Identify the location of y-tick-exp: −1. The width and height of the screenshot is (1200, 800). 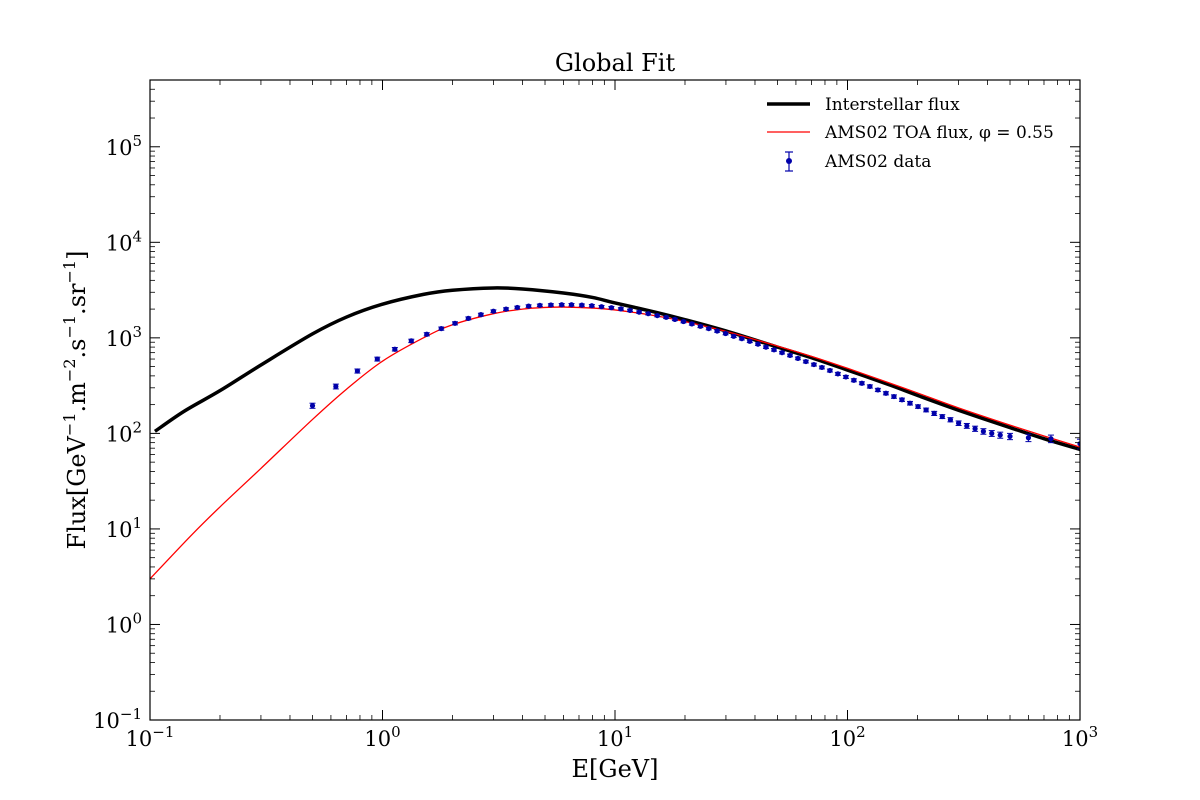
(131, 714).